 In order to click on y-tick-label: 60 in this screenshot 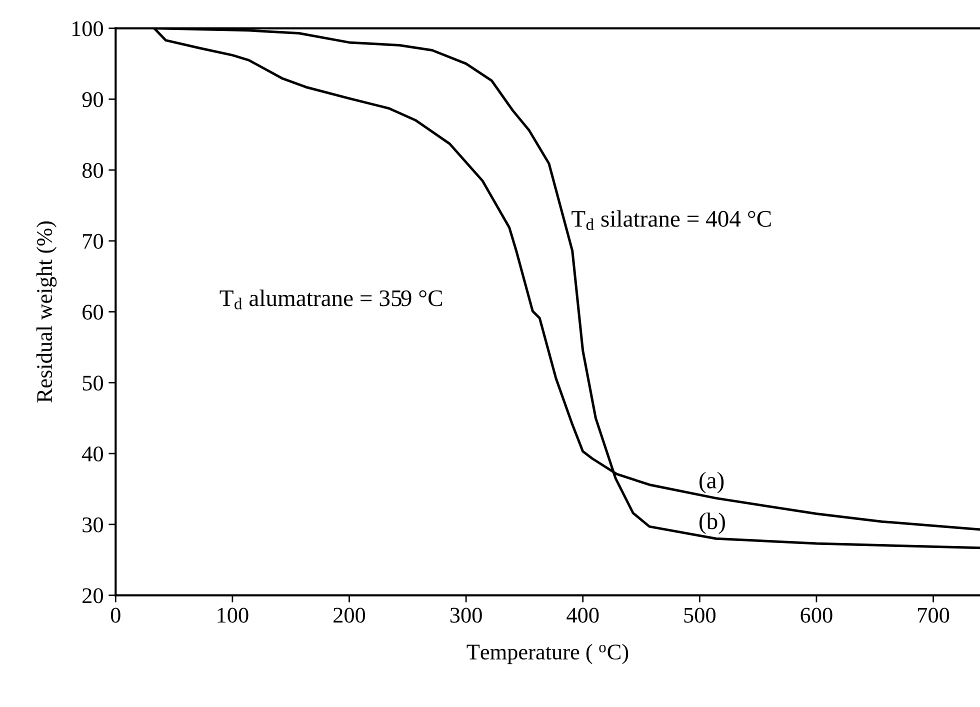, I will do `click(92, 312)`.